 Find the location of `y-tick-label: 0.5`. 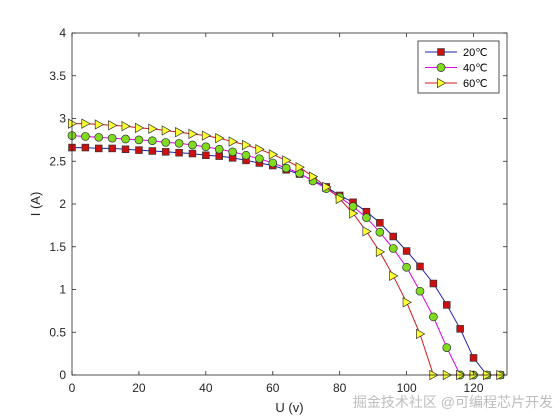

y-tick-label: 0.5 is located at coordinates (57, 332).